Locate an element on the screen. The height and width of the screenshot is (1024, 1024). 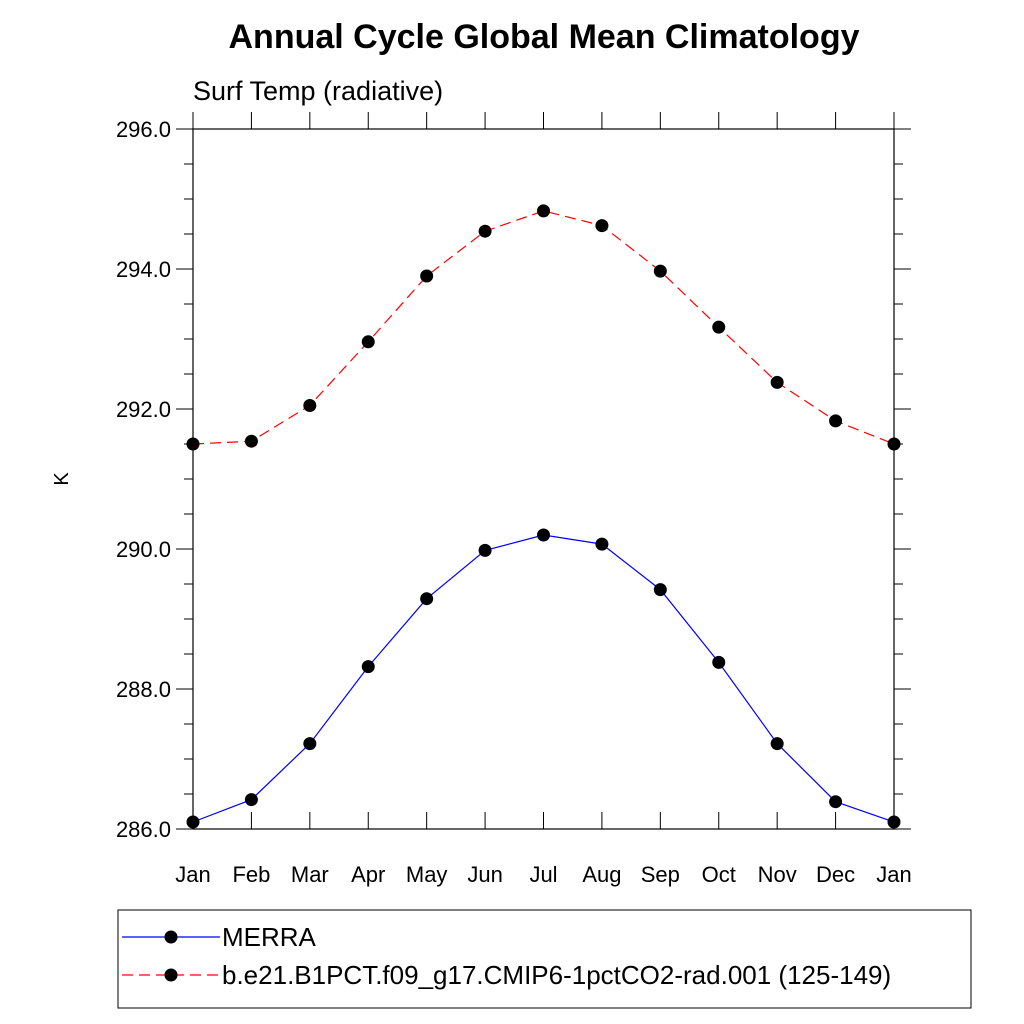
x-tick-label: Feb is located at coordinates (251, 874).